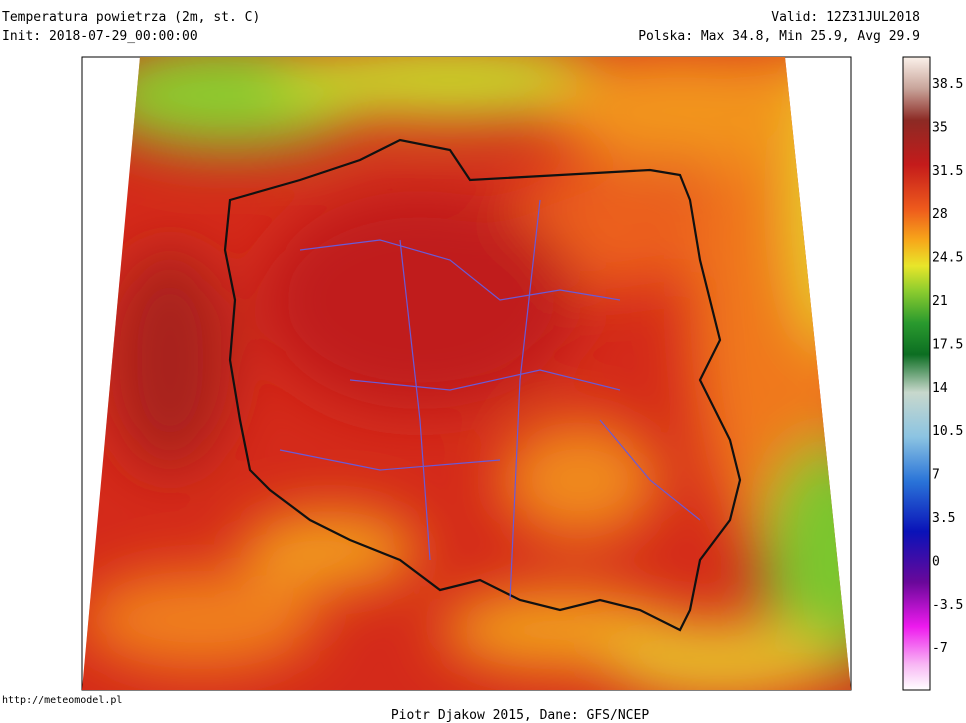  I want to click on colorbar-label: 21, so click(940, 301).